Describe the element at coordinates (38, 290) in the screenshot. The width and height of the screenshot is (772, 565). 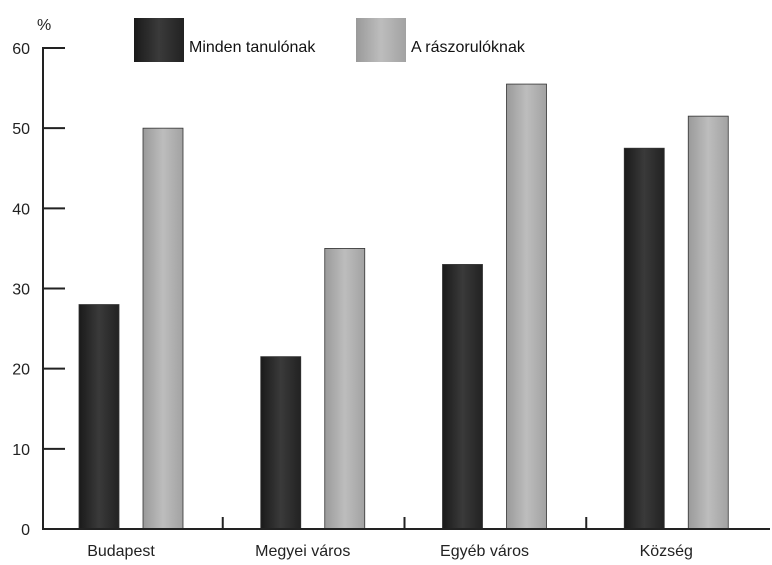
I see `y-axis: 0 10 20 30 40 50 60` at that location.